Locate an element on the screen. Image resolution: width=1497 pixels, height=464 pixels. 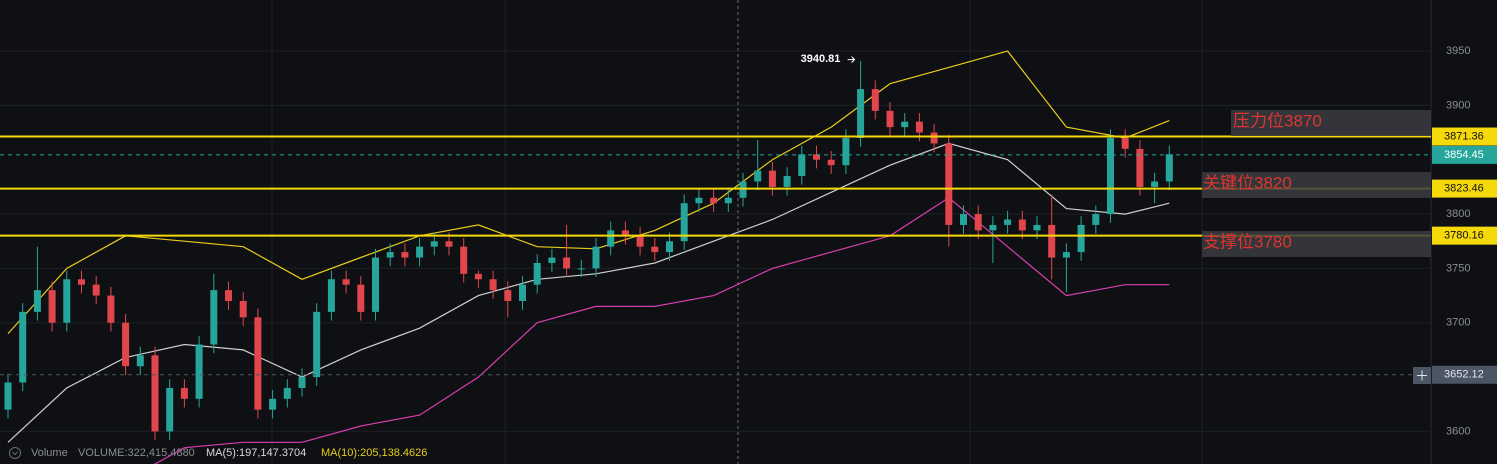
y-tick-label: 3950 is located at coordinates (1458, 51).